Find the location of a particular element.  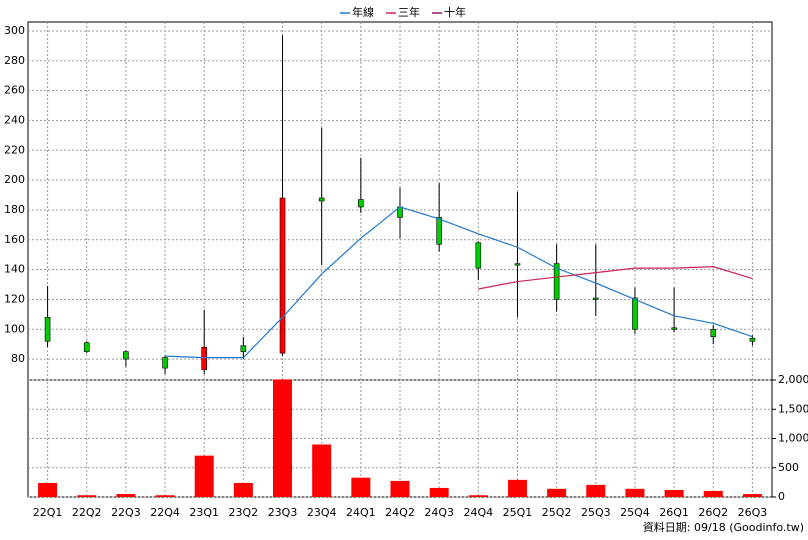

y-tick-label: 120 is located at coordinates (14, 298).